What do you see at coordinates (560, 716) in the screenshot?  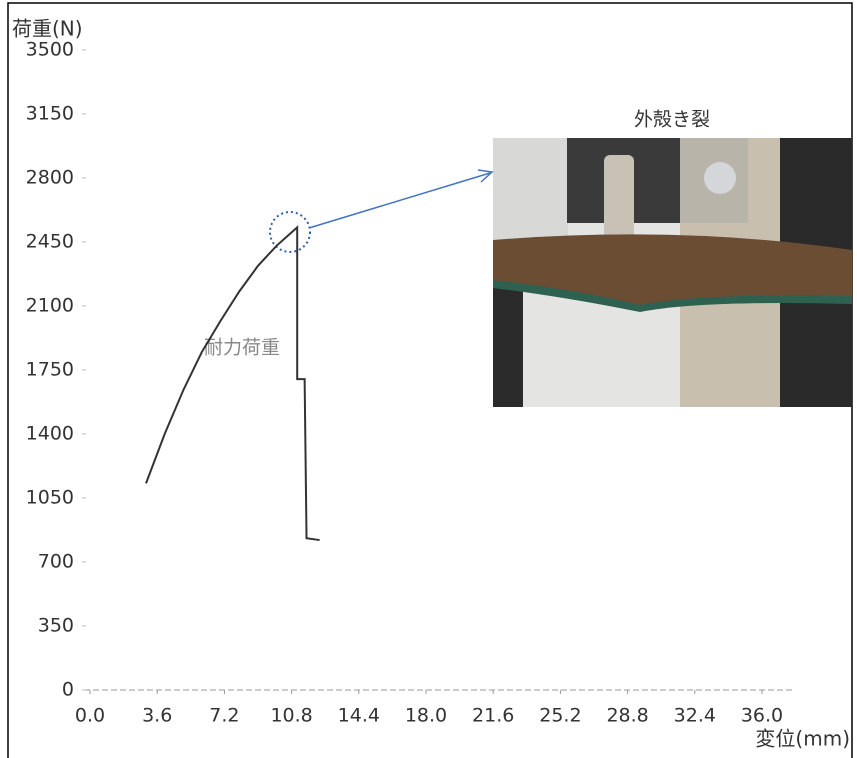 I see `x-tick-label: 25.2` at bounding box center [560, 716].